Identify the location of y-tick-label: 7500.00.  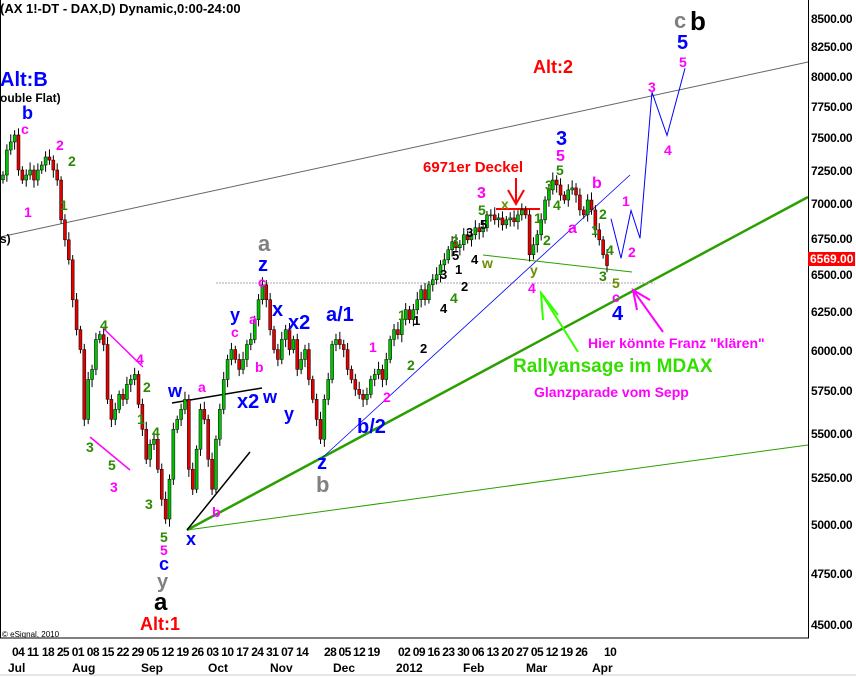
(832, 138).